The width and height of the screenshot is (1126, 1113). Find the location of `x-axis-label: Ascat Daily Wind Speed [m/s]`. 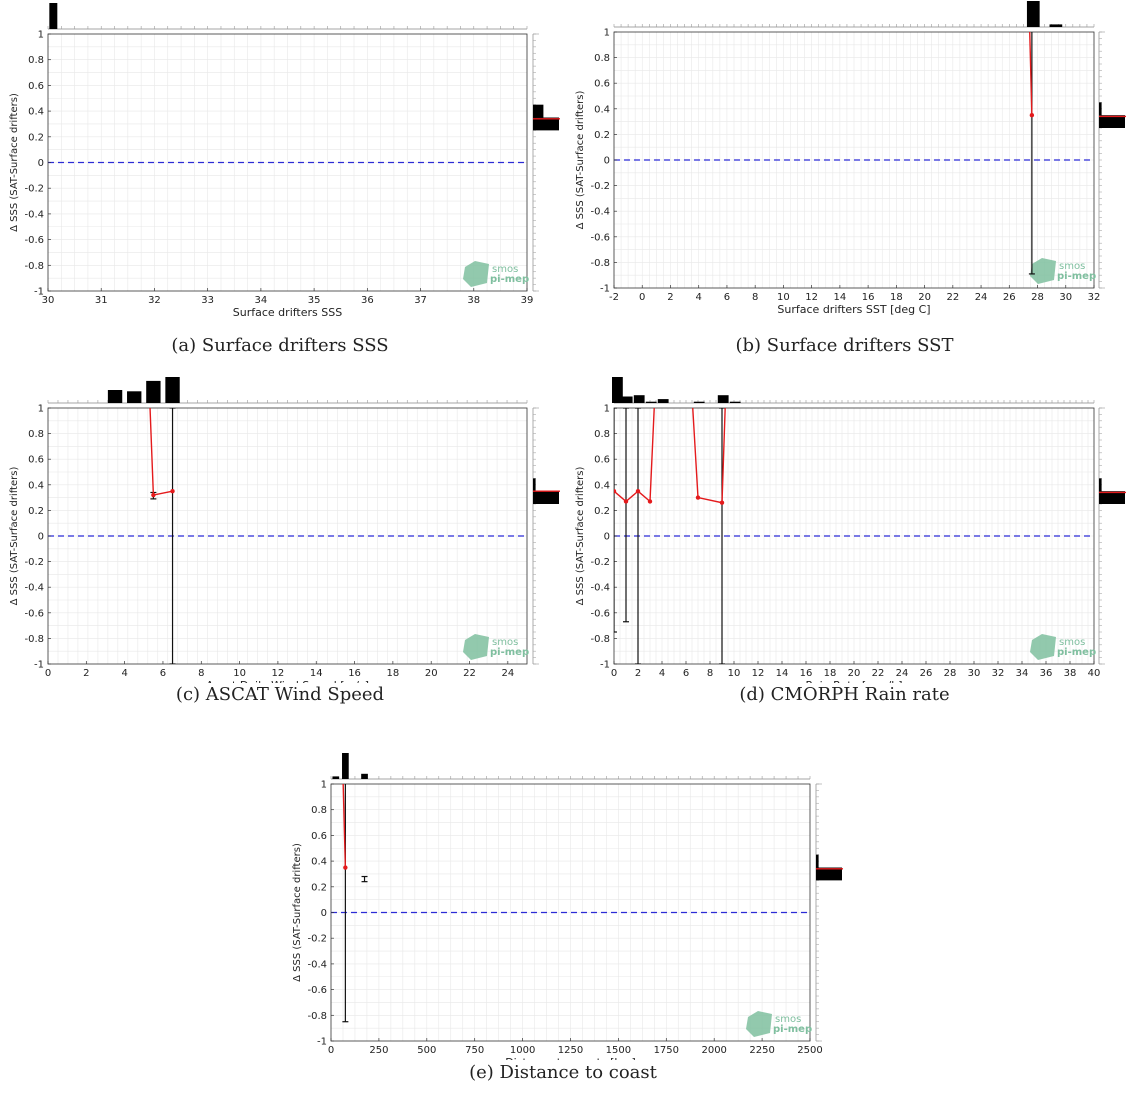

x-axis-label: Ascat Daily Wind Speed [m/s] is located at coordinates (287, 681).